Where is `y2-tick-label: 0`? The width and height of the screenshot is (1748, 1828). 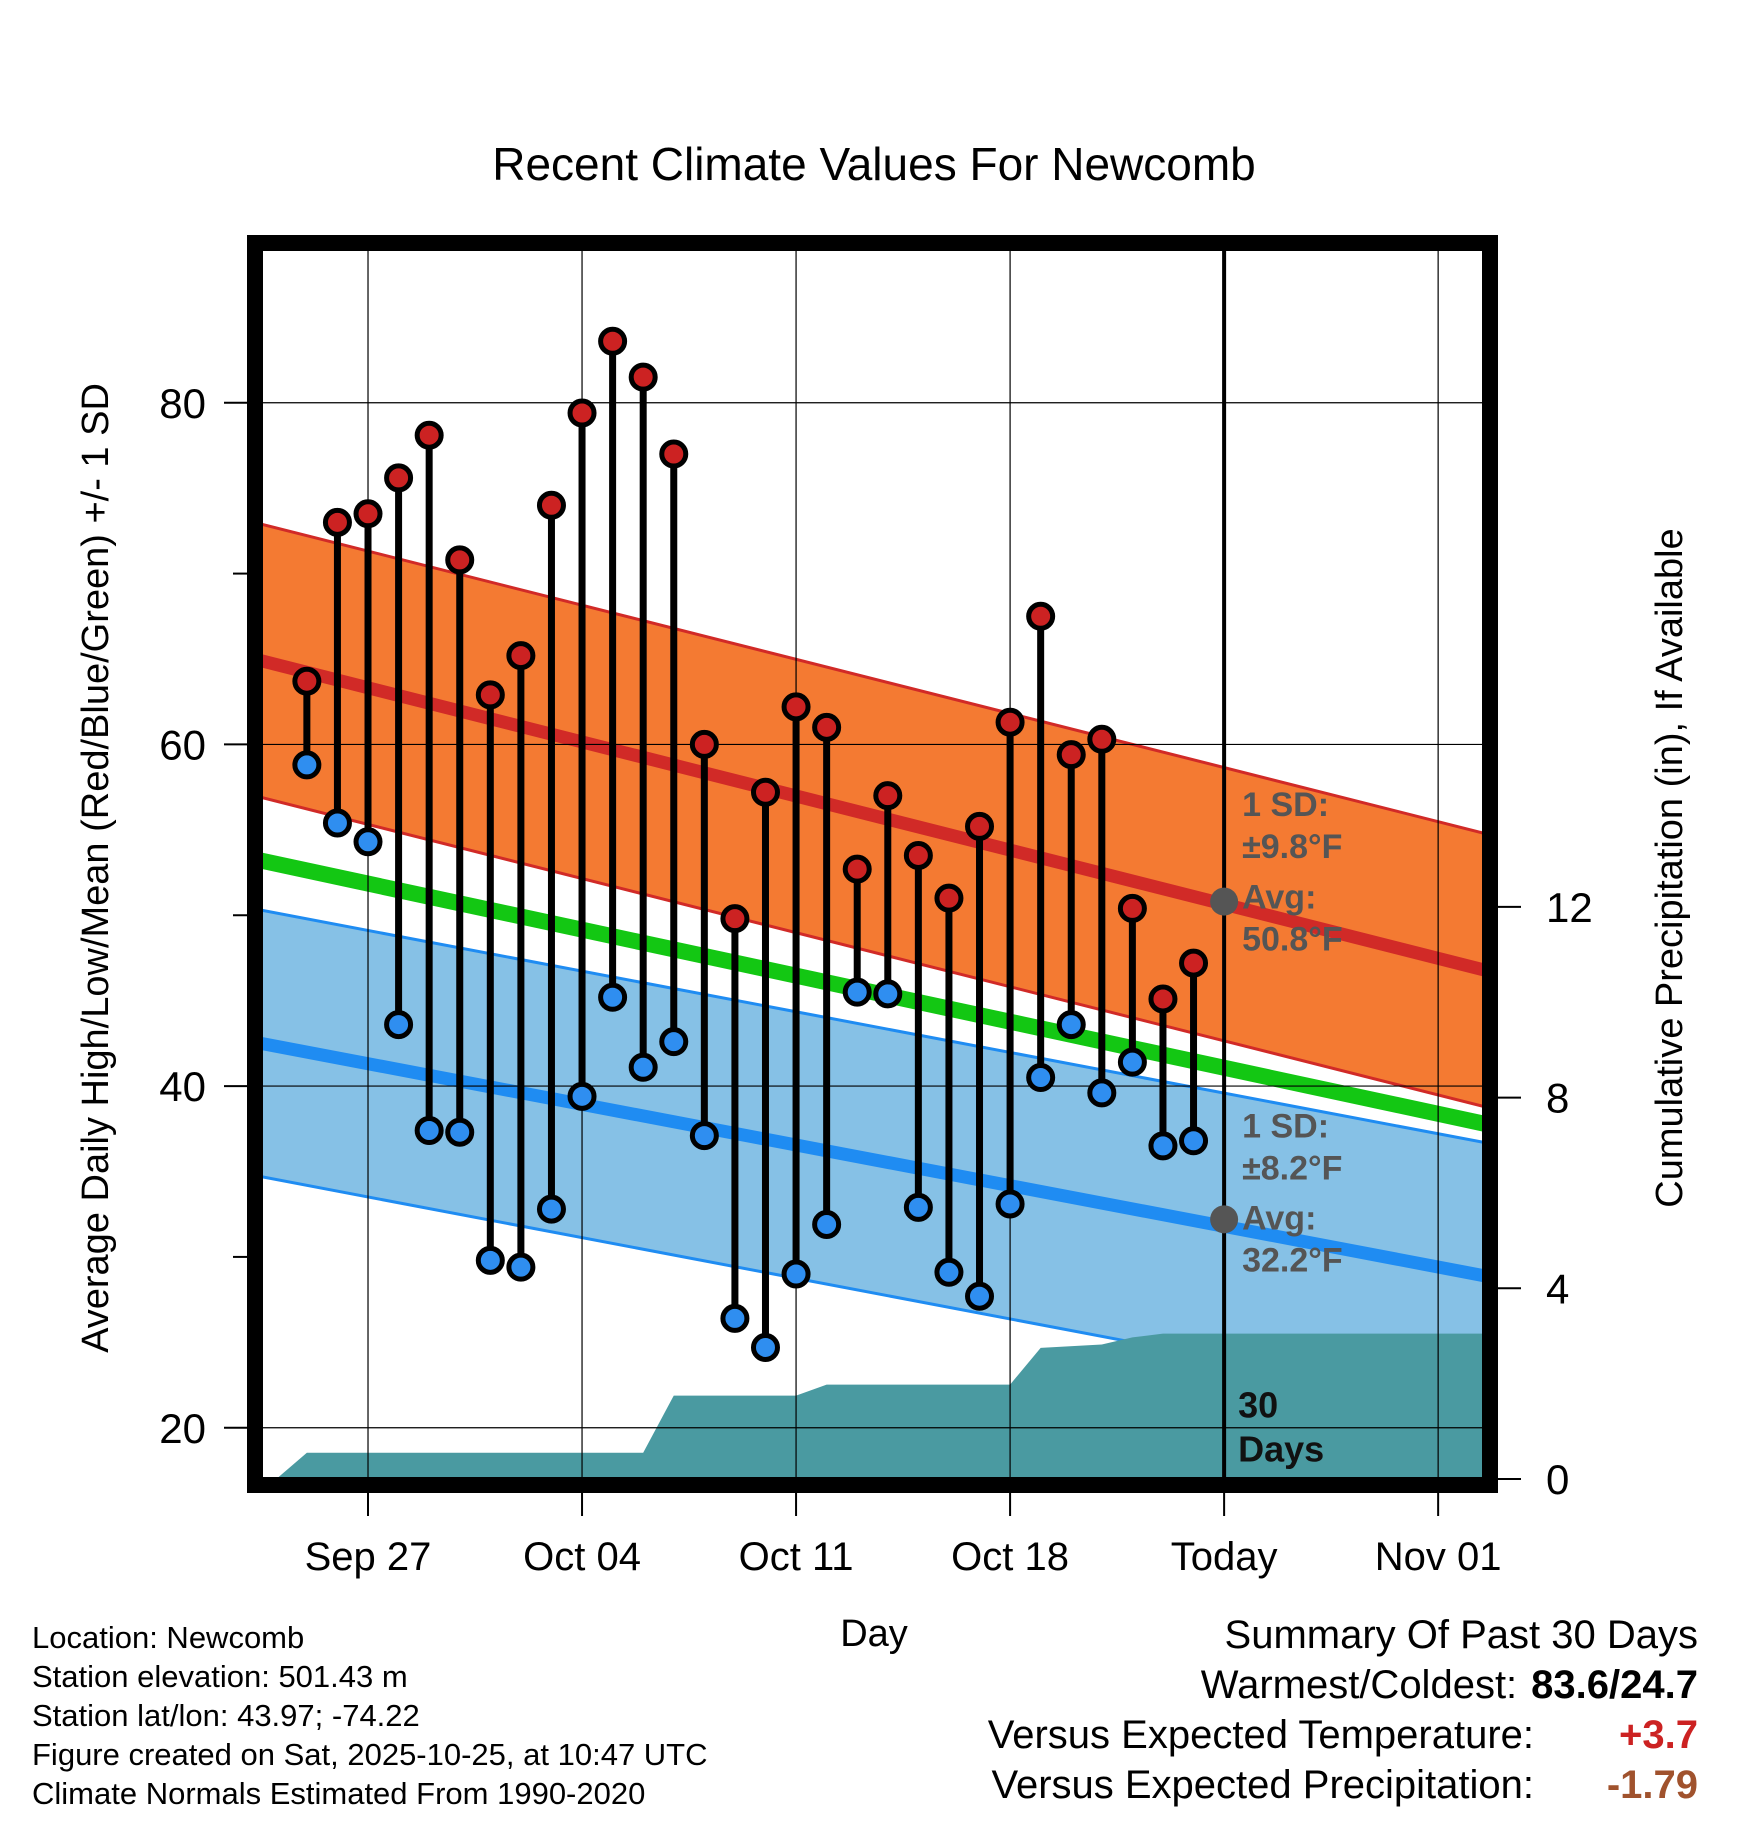 y2-tick-label: 0 is located at coordinates (1557, 1479).